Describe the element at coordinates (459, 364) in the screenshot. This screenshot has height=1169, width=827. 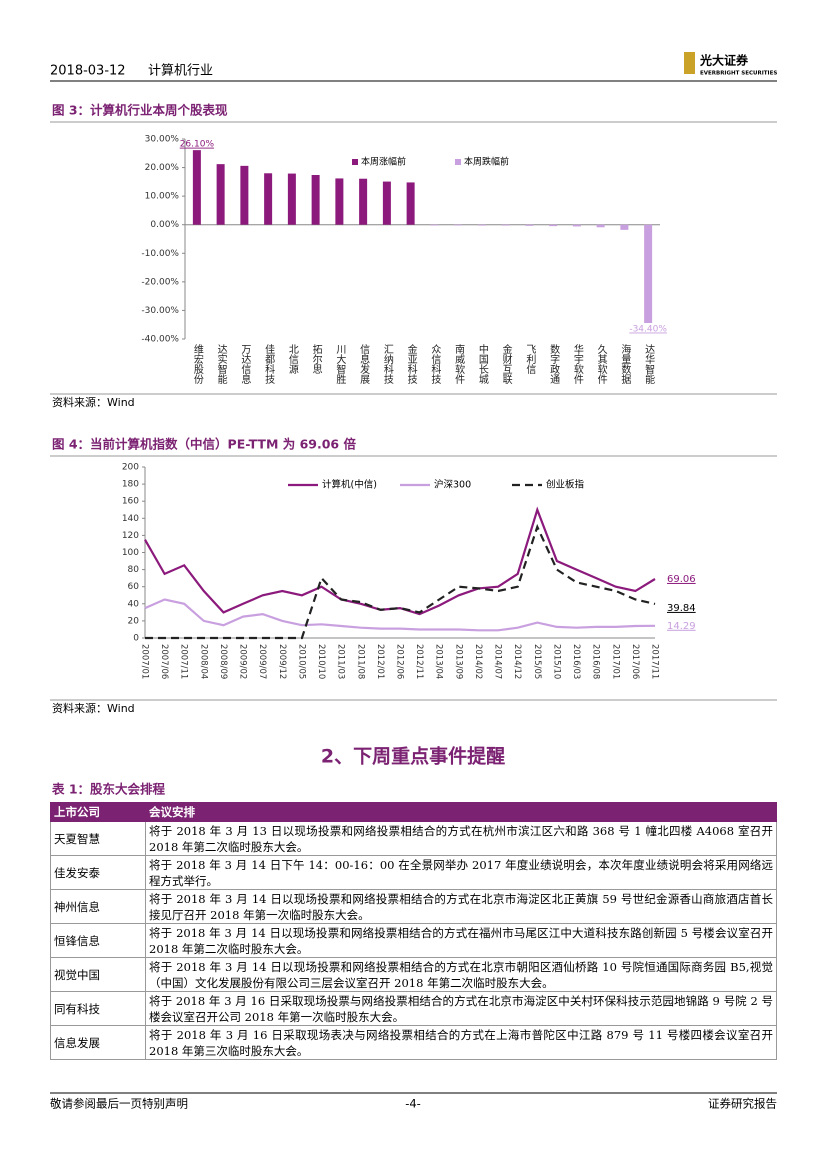
I see `x-tick-label: 南威软件` at that location.